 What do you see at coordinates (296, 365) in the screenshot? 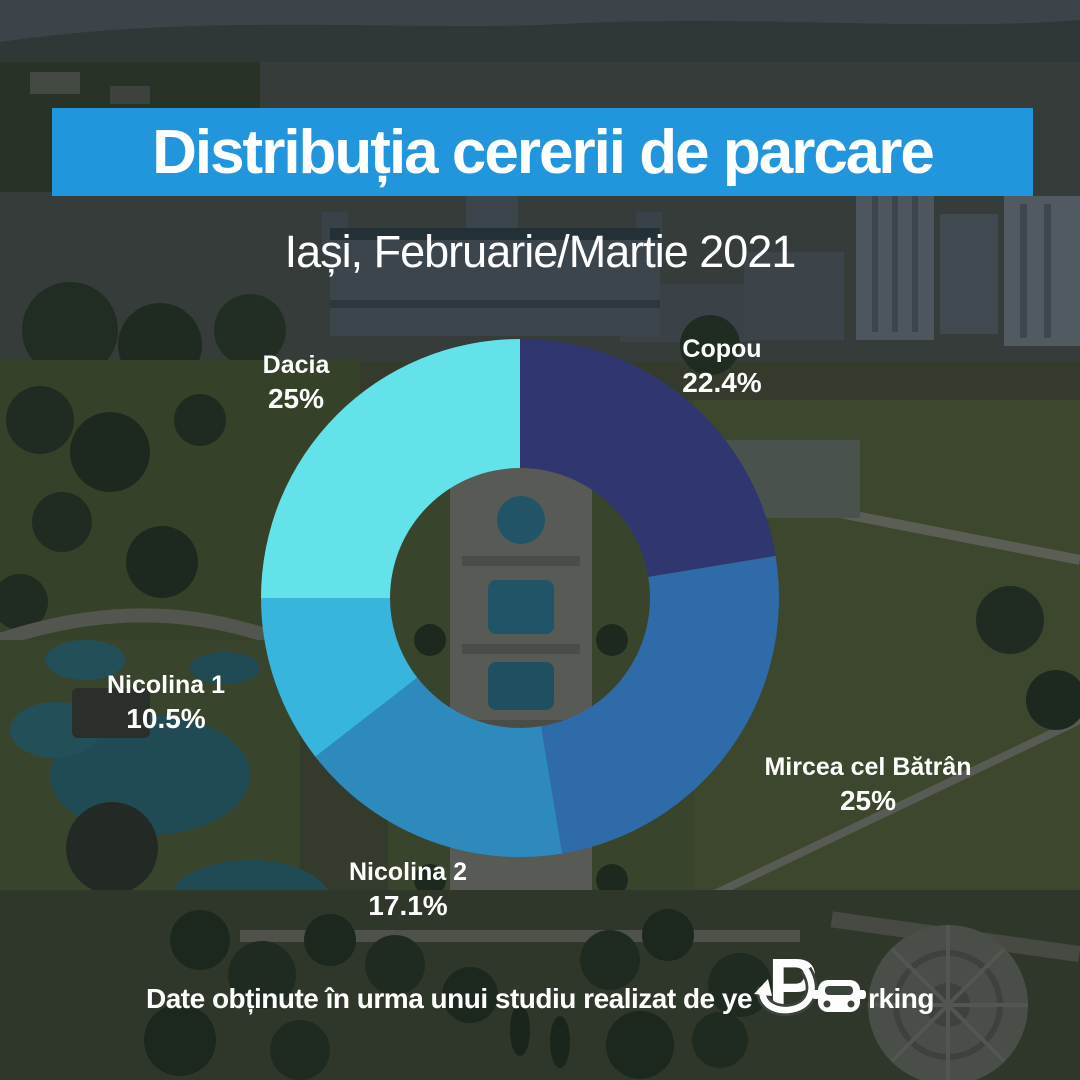
I see `chart-label-dacia-name: Dacia` at bounding box center [296, 365].